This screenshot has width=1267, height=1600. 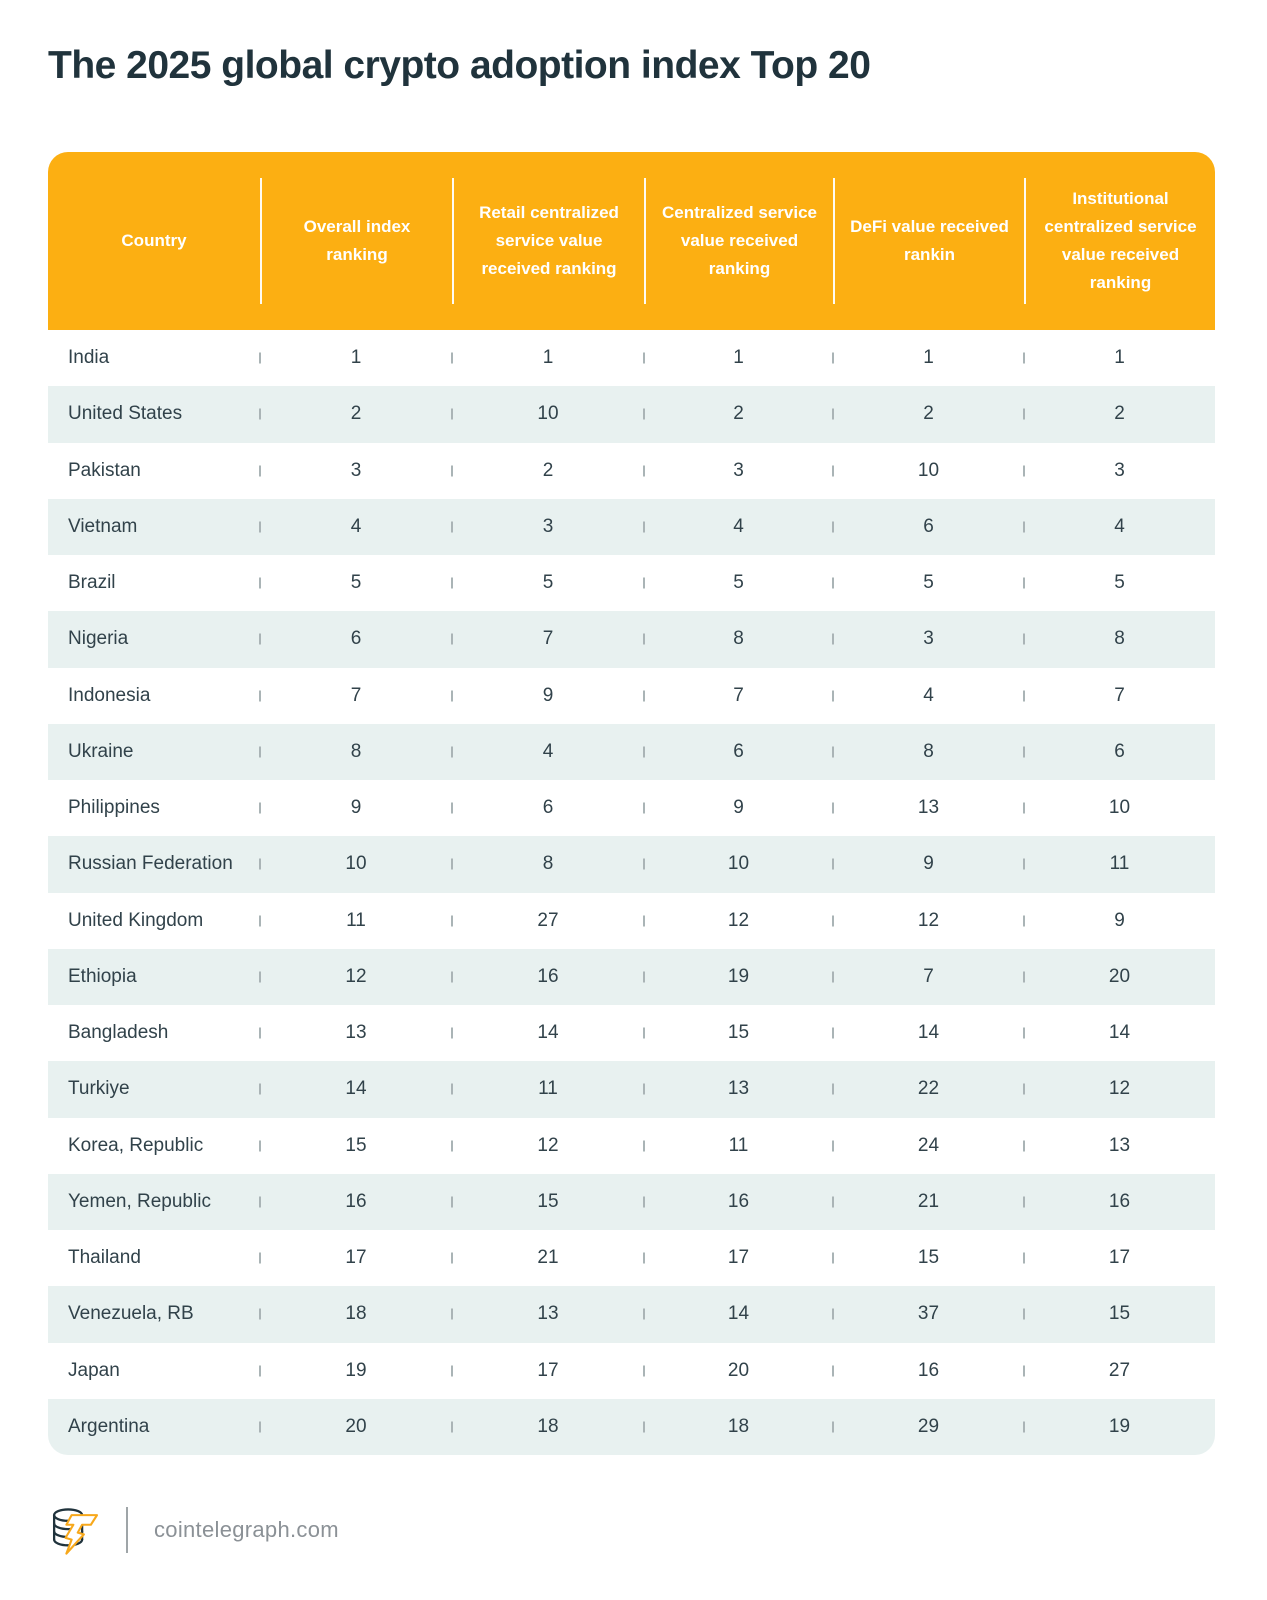 I want to click on rank-cell: 17, so click(x=356, y=1258).